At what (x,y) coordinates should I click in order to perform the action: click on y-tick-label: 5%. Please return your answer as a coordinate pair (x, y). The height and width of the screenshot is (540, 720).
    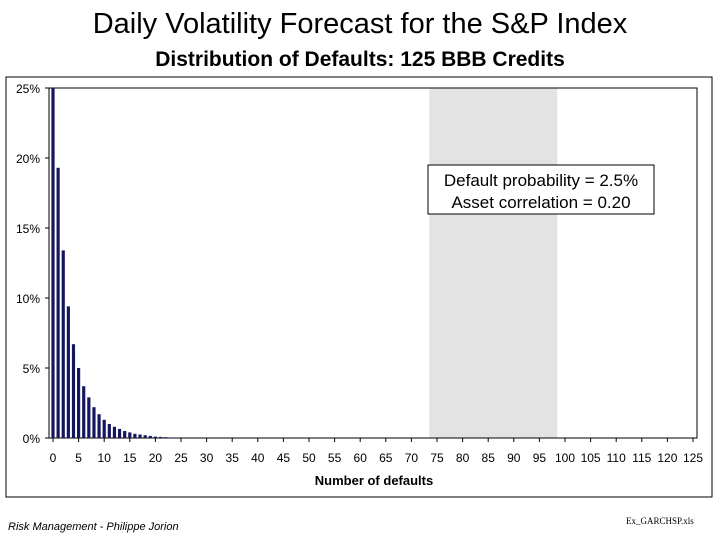
    Looking at the image, I should click on (32, 369).